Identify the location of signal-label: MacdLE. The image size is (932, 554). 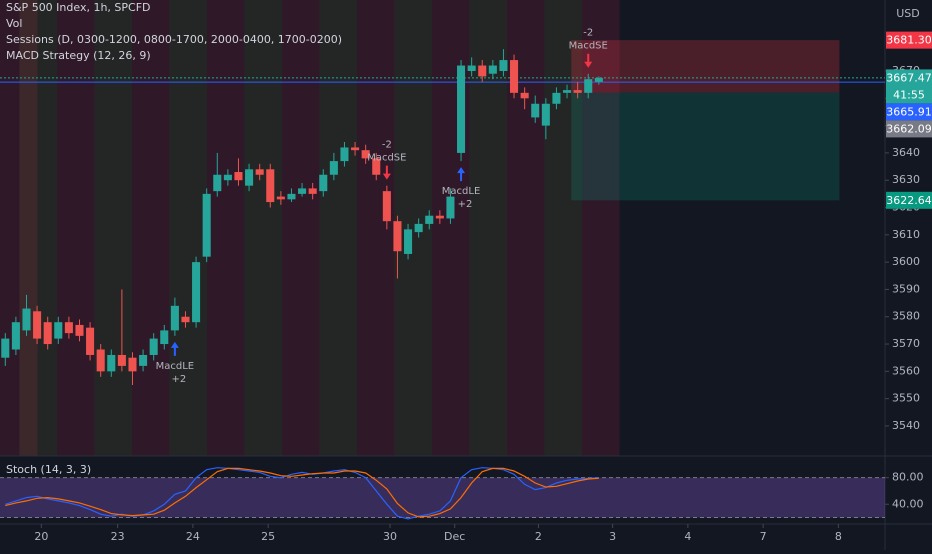
(175, 366).